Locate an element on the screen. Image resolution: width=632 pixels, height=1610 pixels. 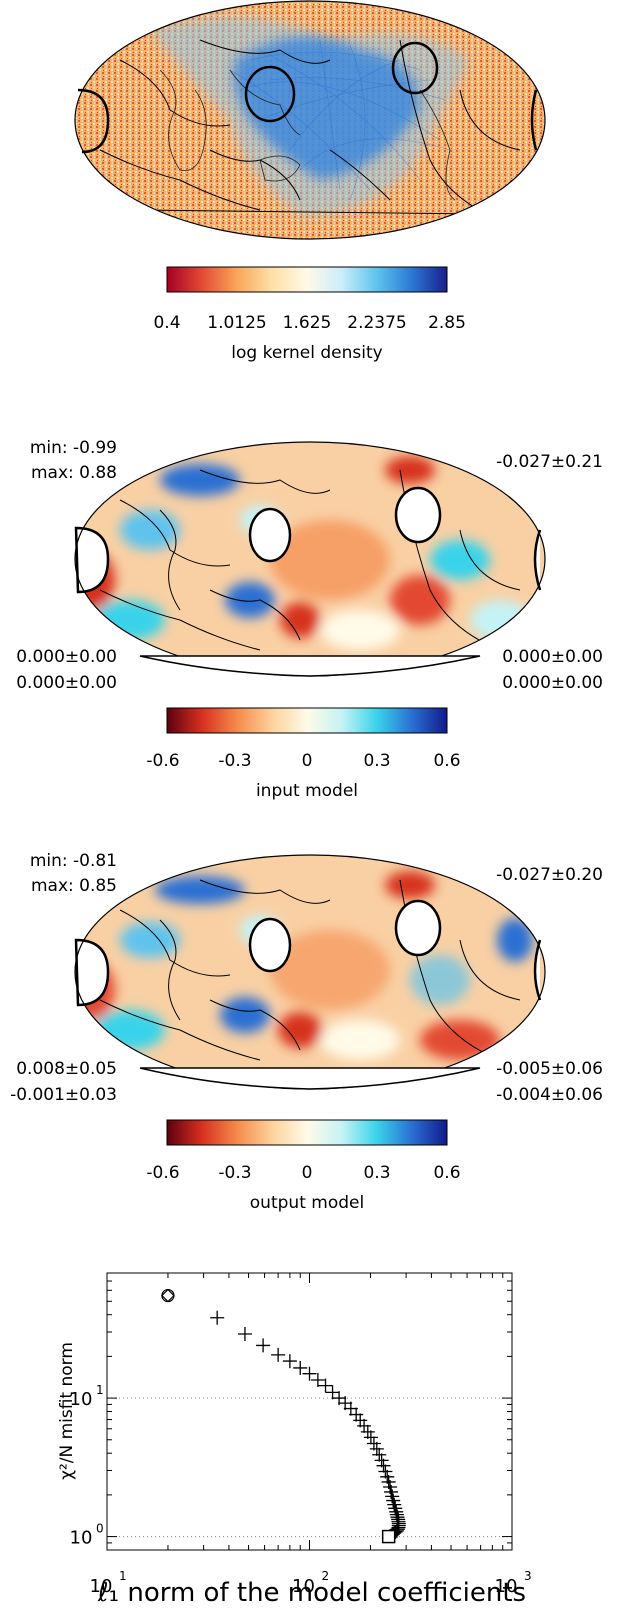
colorbar-tick: 0.4 is located at coordinates (166, 323).